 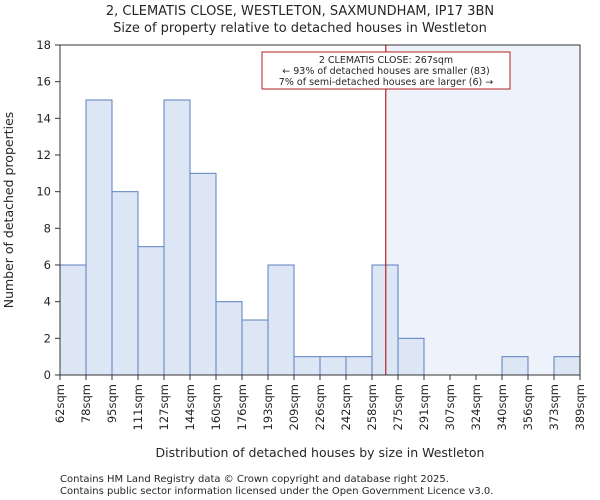 What do you see at coordinates (43, 82) in the screenshot?
I see `y-tick-label: 16` at bounding box center [43, 82].